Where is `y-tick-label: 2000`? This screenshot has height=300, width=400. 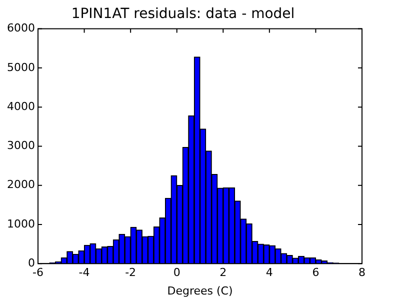
y-tick-label: 2000 is located at coordinates (20, 185).